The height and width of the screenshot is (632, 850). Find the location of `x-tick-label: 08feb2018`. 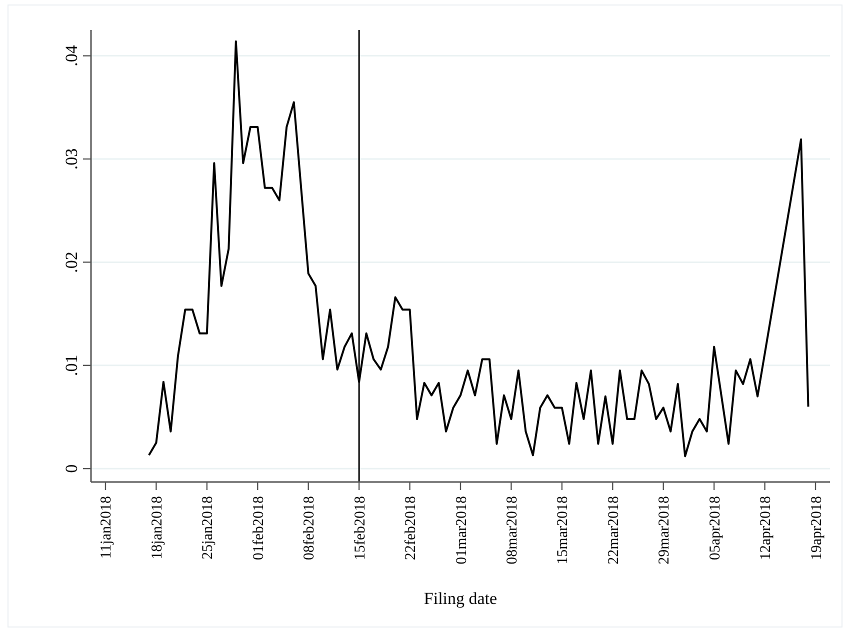

x-tick-label: 08feb2018 is located at coordinates (310, 528).